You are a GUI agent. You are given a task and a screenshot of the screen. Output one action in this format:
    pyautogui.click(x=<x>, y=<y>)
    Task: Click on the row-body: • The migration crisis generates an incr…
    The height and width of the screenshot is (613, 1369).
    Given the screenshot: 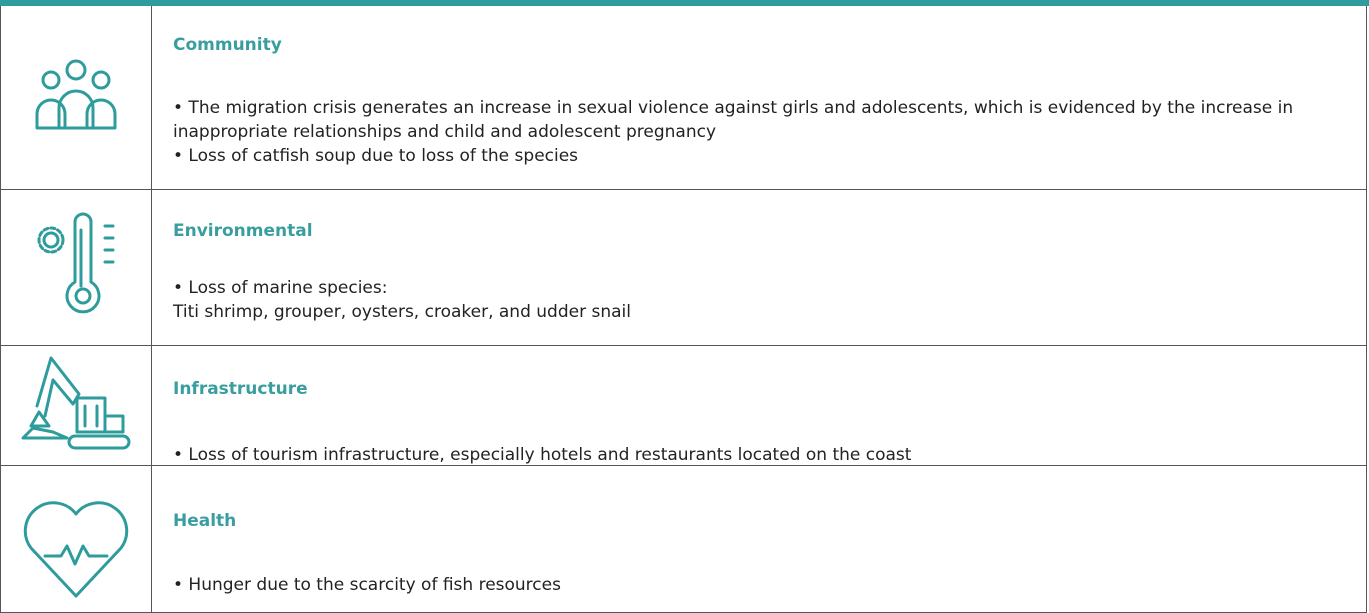 What is the action you would take?
    pyautogui.click(x=759, y=132)
    